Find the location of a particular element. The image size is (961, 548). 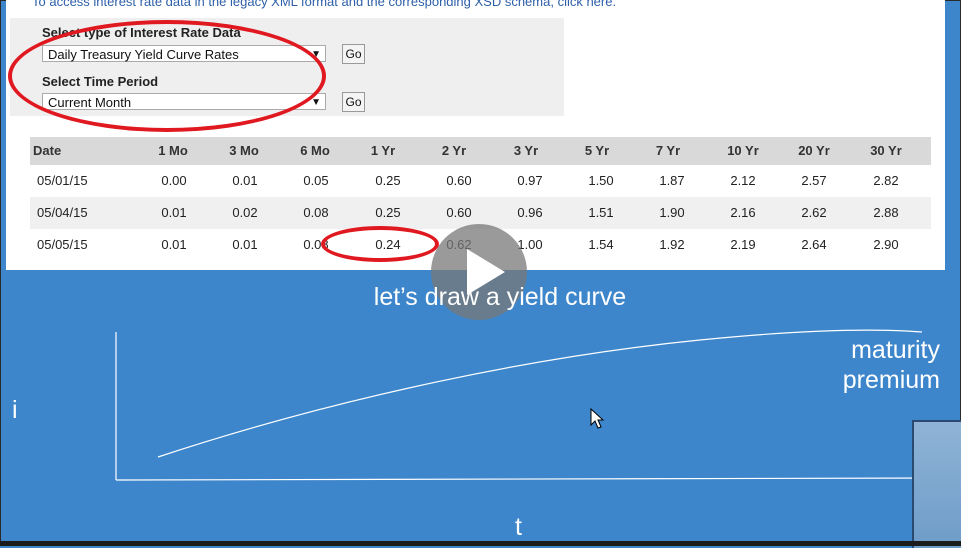

rate-cell: 1.00 is located at coordinates (530, 244).